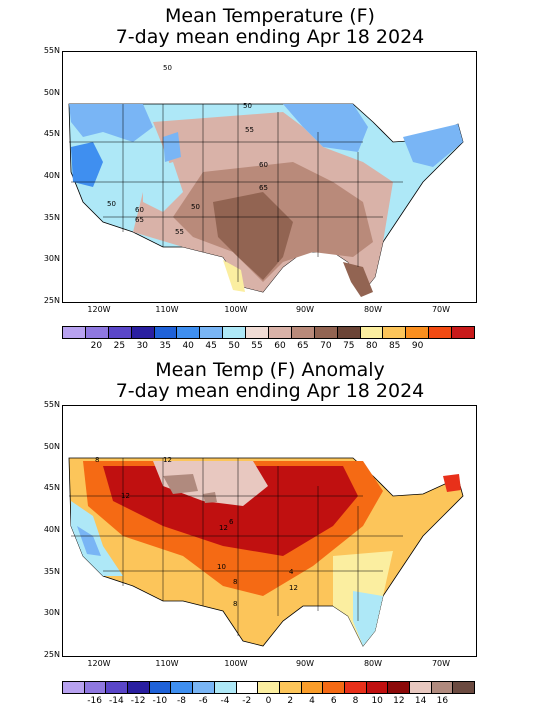 This screenshot has height=709, width=540. Describe the element at coordinates (167, 309) in the screenshot. I see `lon-label: 110W` at that location.